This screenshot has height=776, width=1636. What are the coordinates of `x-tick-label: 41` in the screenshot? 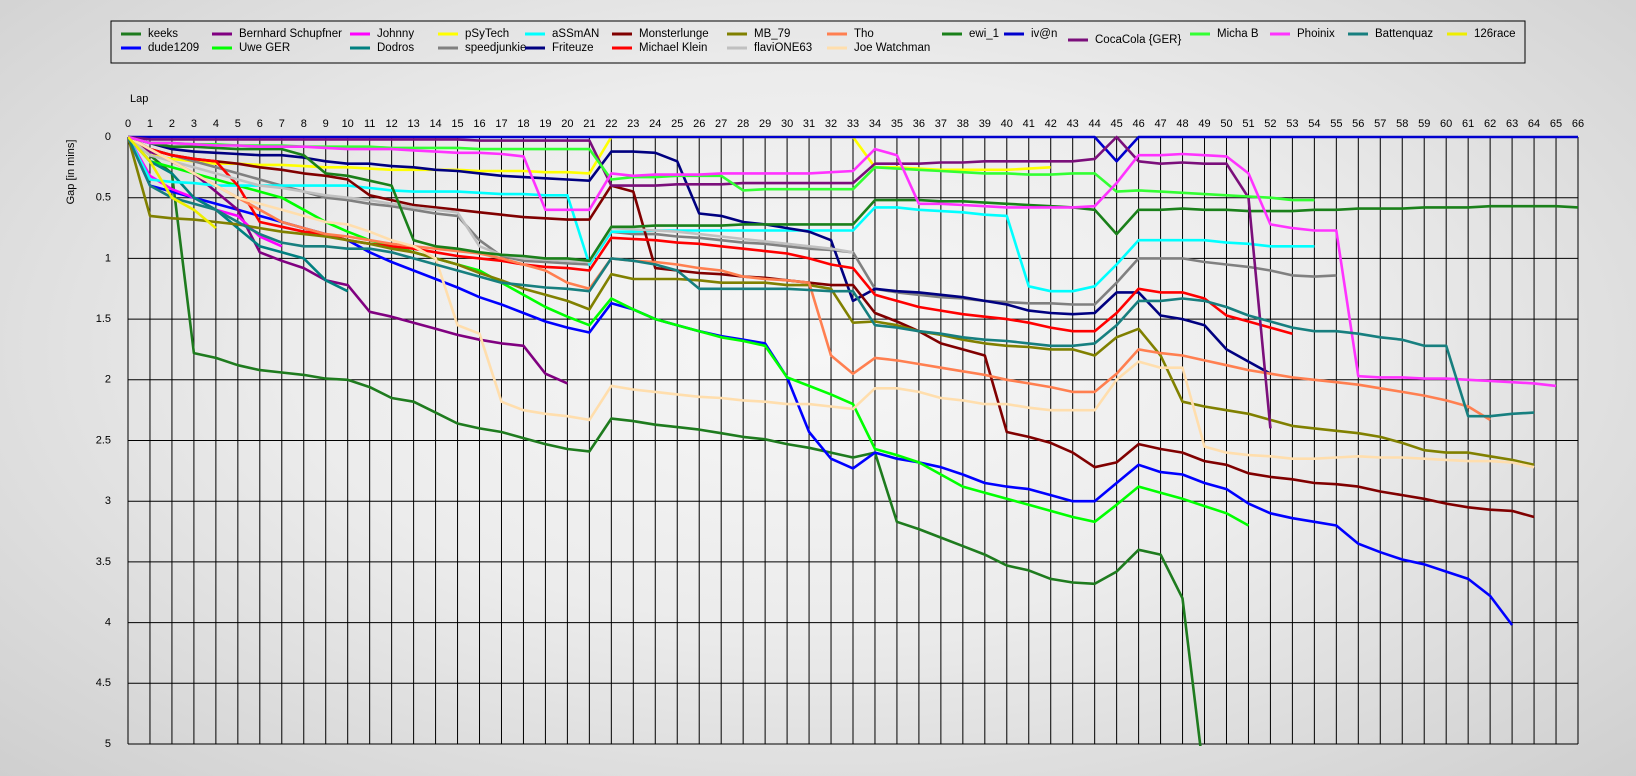 It's located at (1029, 124).